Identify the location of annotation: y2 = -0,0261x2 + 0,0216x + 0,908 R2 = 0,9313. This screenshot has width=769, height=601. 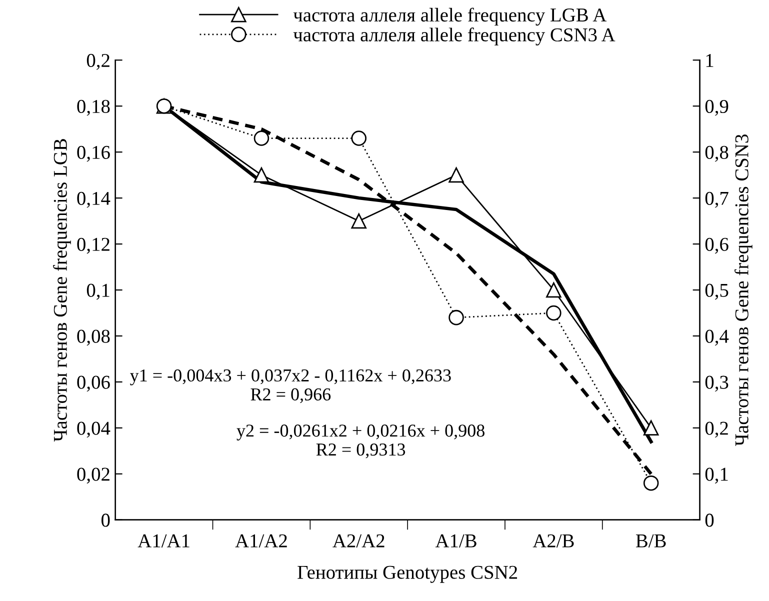
(360, 441).